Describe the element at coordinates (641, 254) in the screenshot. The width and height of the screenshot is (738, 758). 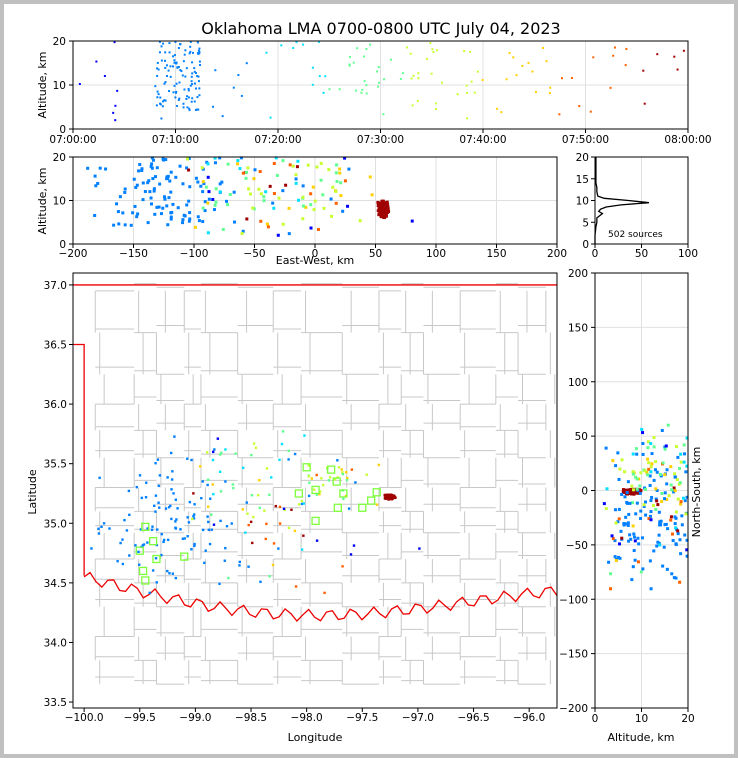
I see `hist-tick-label: 50` at that location.